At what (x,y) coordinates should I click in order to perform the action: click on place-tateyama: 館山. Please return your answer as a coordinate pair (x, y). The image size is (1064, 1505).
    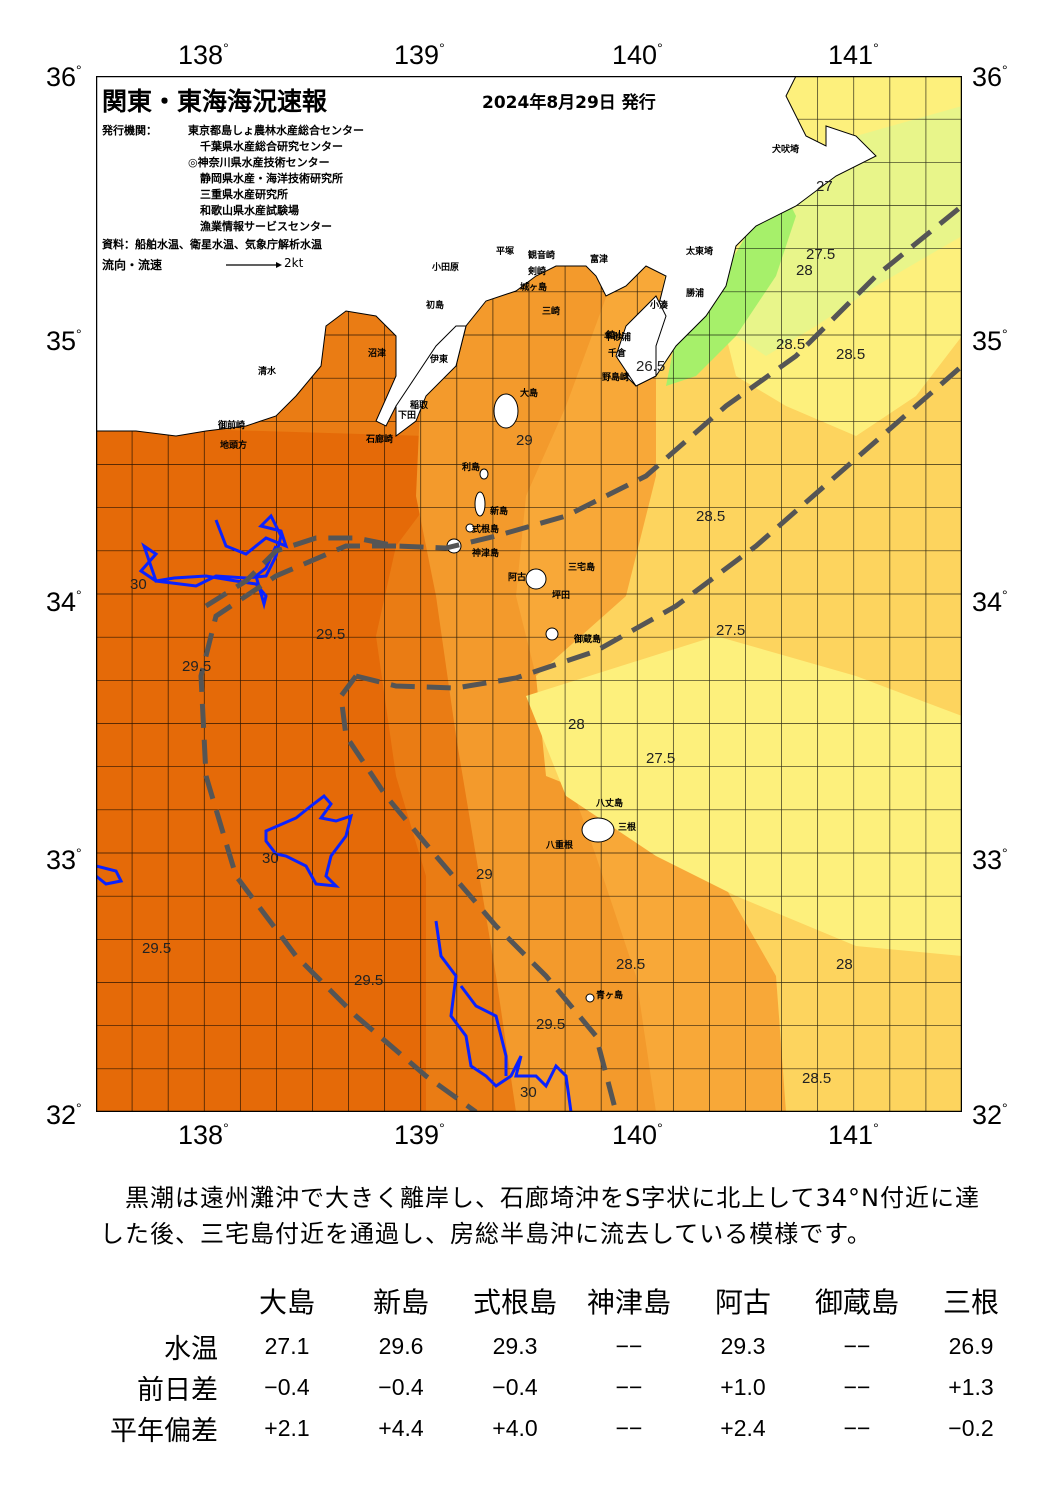
    Looking at the image, I should click on (615, 336).